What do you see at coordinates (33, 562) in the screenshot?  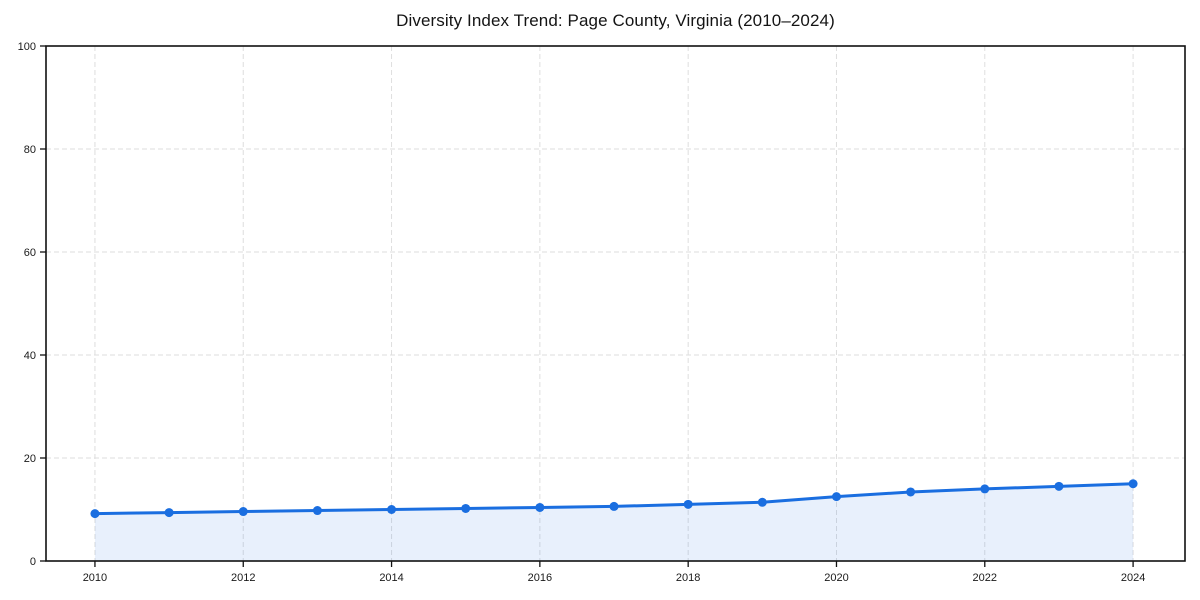 I see `y-tick-label: 0` at bounding box center [33, 562].